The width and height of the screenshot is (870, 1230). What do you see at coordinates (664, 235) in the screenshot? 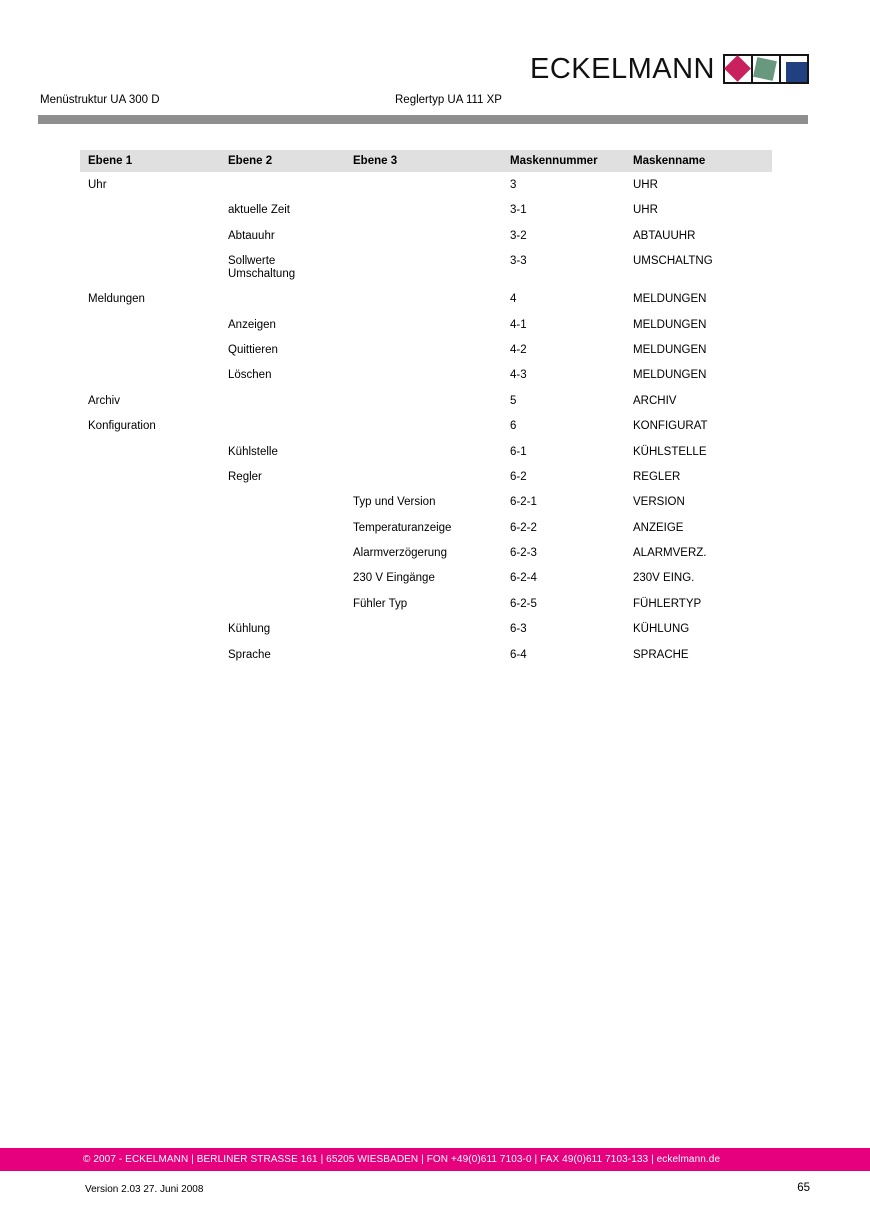
I see `maskenname-cell: ABTAUUHR` at bounding box center [664, 235].